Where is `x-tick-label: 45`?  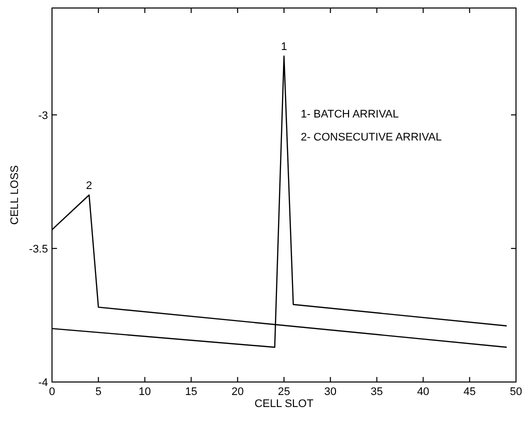
x-tick-label: 45 is located at coordinates (469, 392).